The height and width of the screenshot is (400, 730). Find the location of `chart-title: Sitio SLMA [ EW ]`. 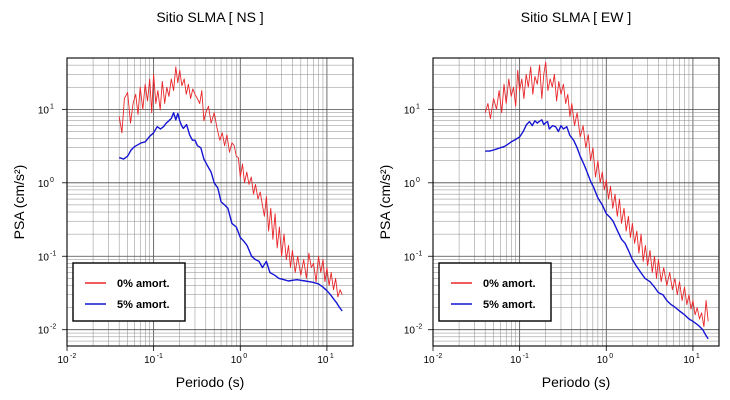

chart-title: Sitio SLMA [ EW ] is located at coordinates (576, 17).